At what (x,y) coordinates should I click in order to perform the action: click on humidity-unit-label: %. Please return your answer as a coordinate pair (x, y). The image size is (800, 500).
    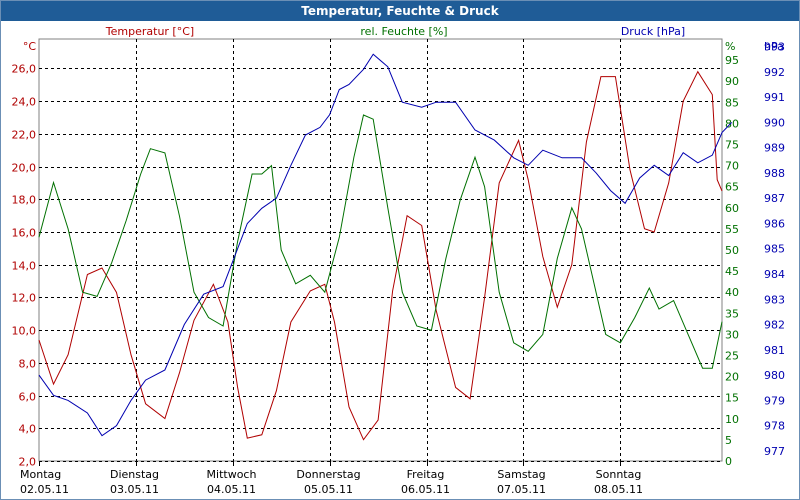
    Looking at the image, I should click on (730, 46).